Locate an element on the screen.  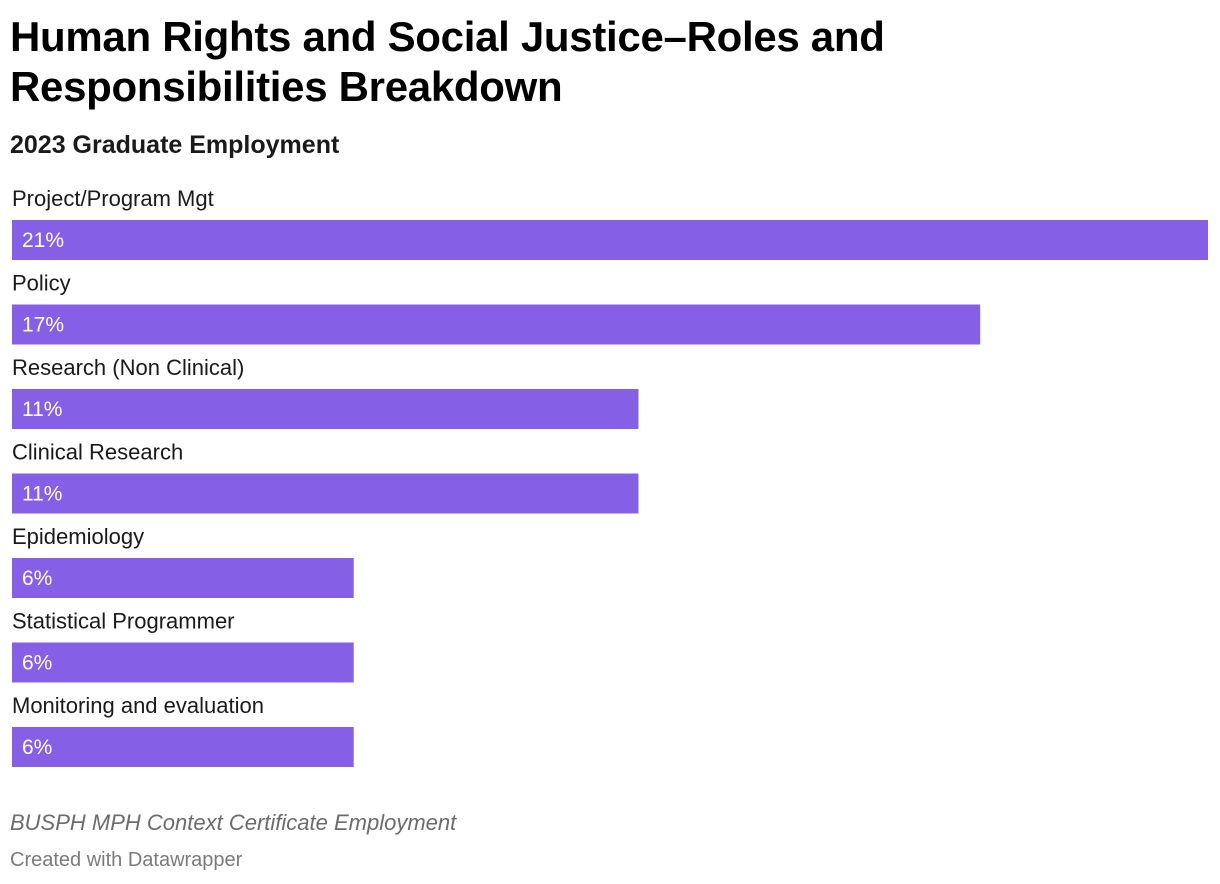
category-label: Monitoring and evaluation is located at coordinates (138, 705).